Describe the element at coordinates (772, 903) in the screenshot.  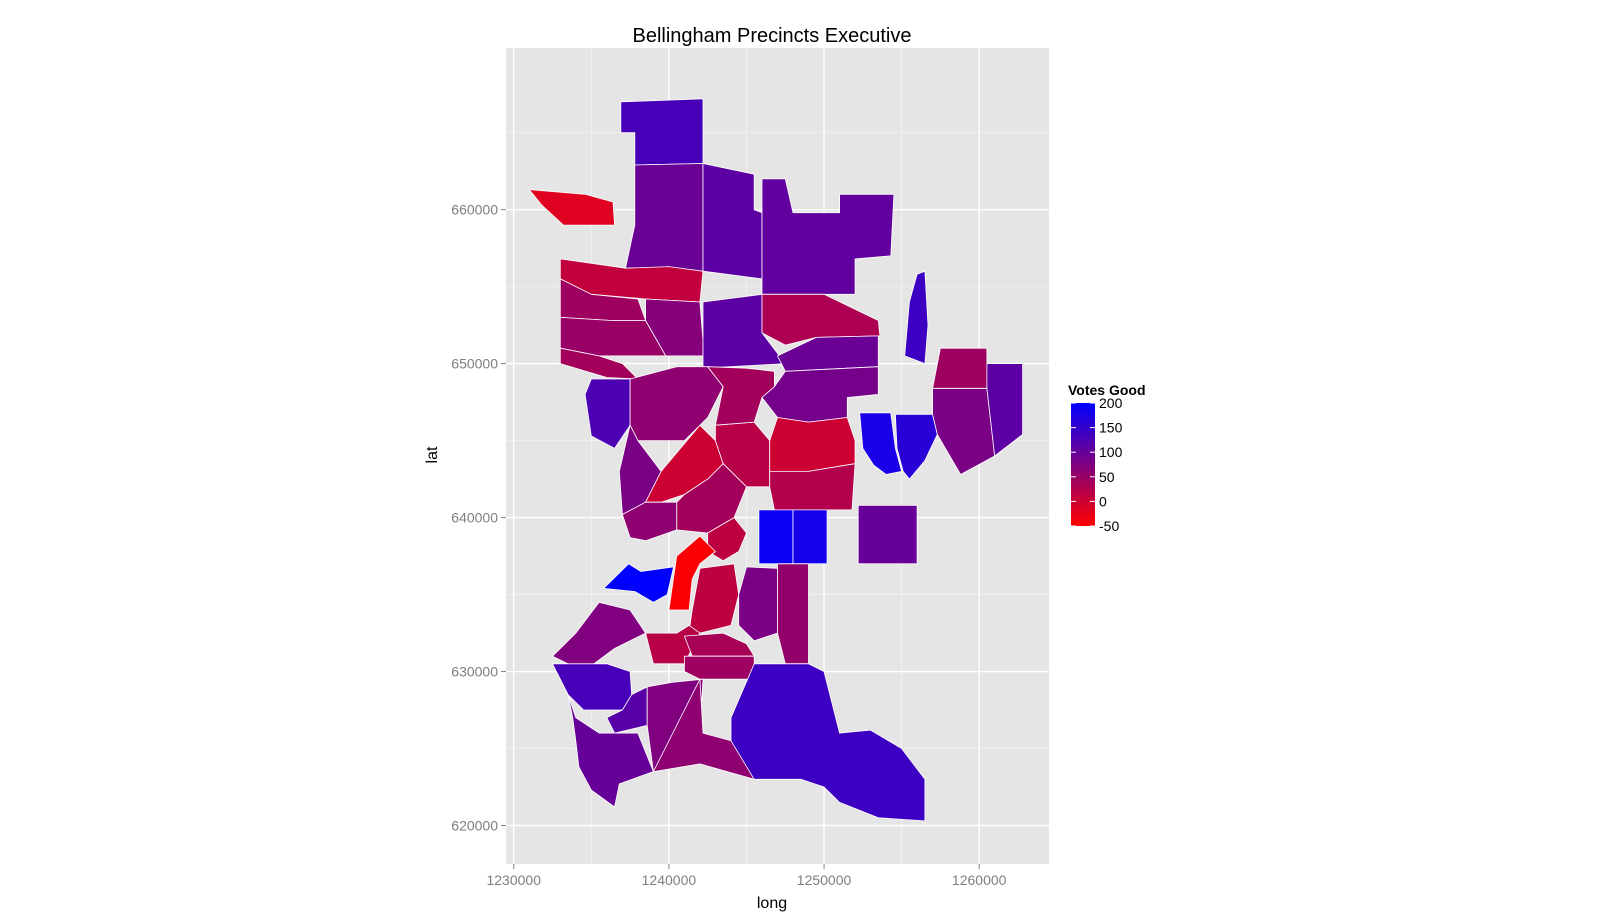
I see `x-axis-title: long` at that location.